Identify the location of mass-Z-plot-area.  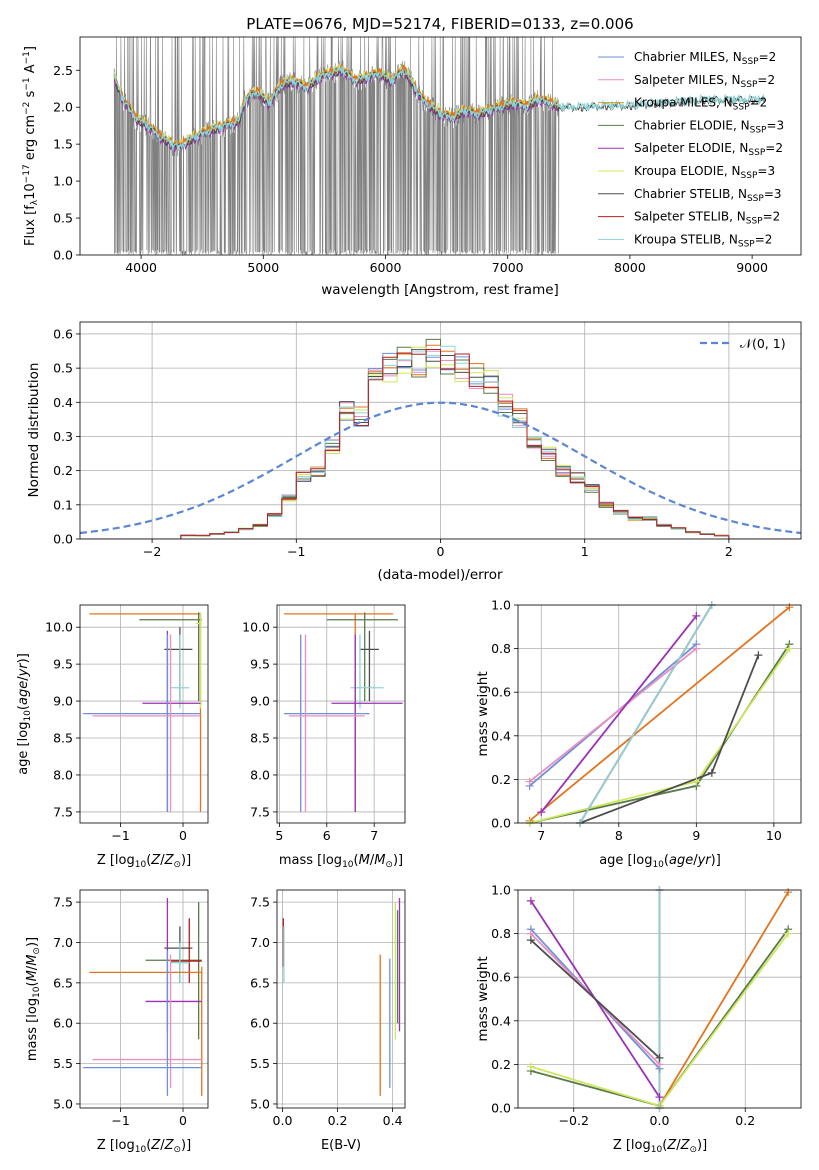
(144, 999).